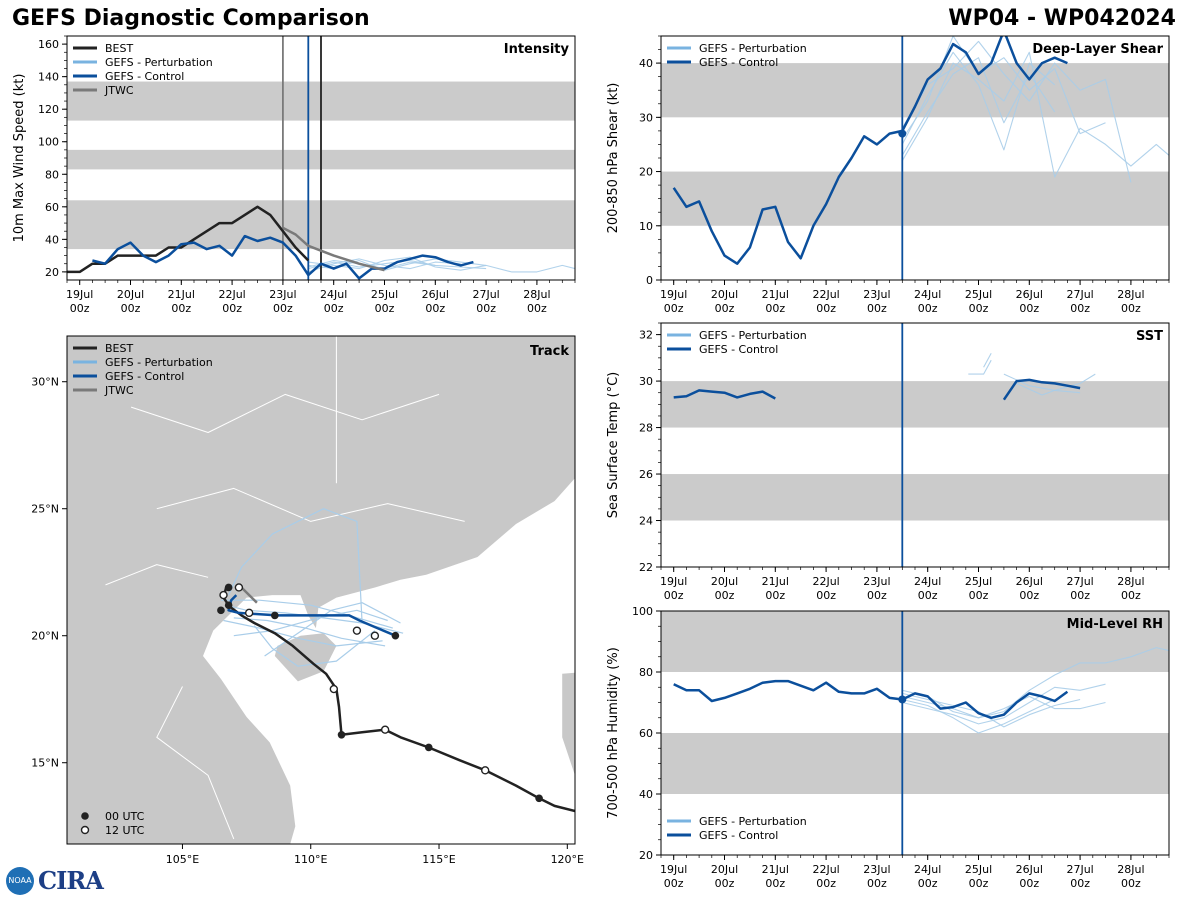 Image resolution: width=1200 pixels, height=900 pixels. I want to click on y-tick-label: 30, so click(646, 381).